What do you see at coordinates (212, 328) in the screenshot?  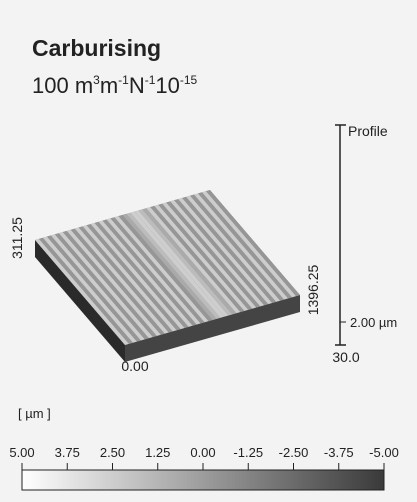 I see `side-right` at bounding box center [212, 328].